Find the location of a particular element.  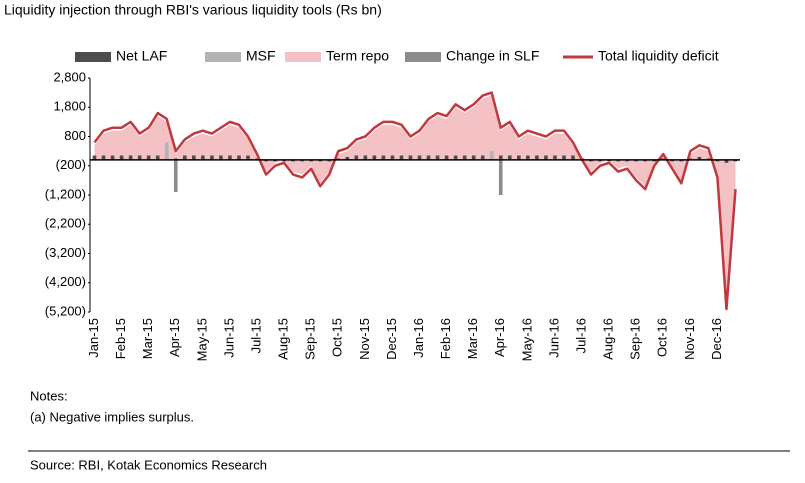

x-tick-label: Jun-15 is located at coordinates (228, 338).